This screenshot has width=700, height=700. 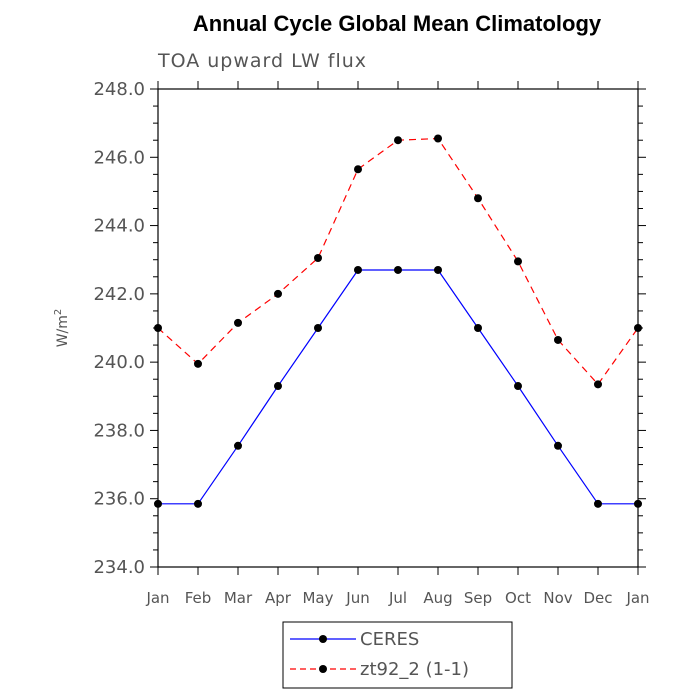 I want to click on x-tick-label: Sep, so click(x=478, y=598).